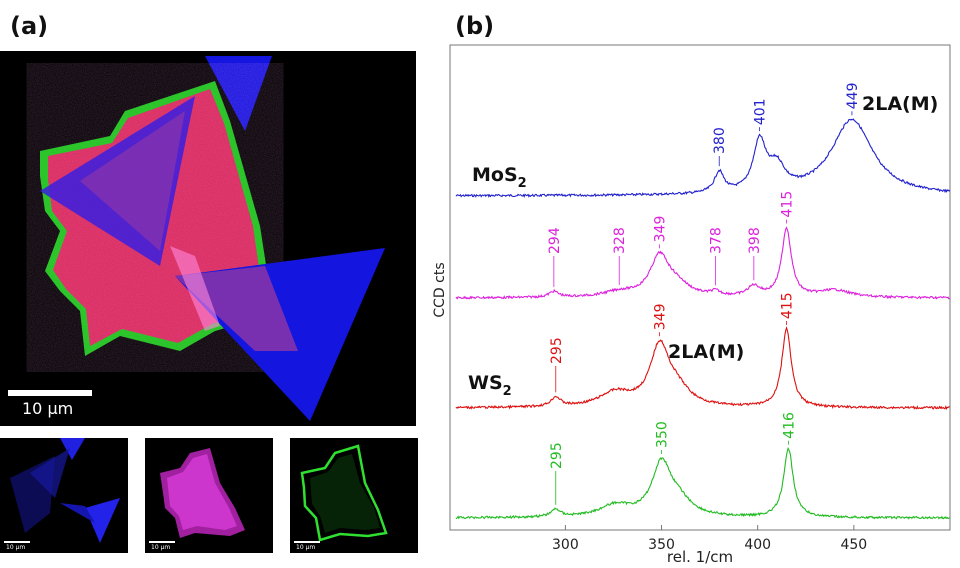 The width and height of the screenshot is (960, 568). What do you see at coordinates (50, 393) in the screenshot?
I see `scale-bar` at bounding box center [50, 393].